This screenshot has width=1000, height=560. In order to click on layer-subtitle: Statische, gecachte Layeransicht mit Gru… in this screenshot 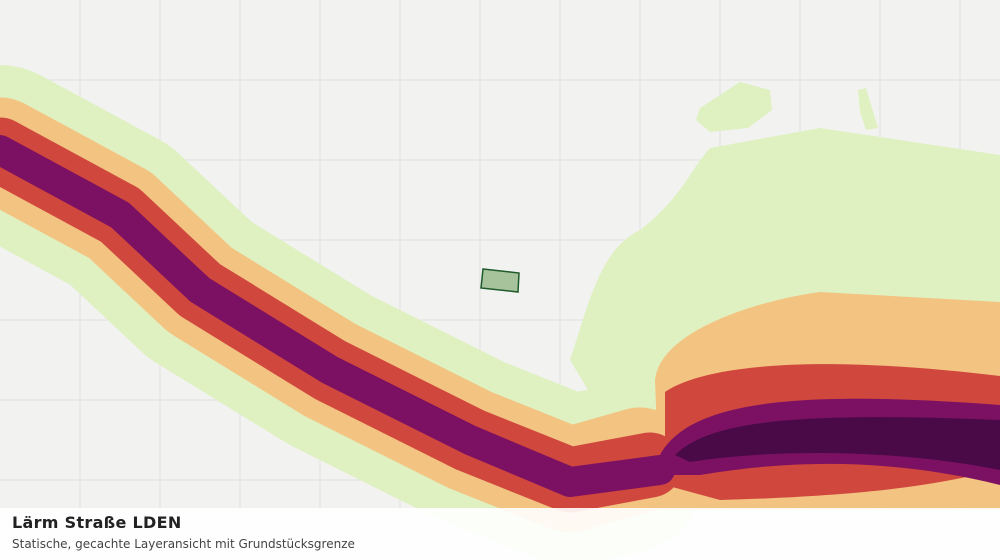, I will do `click(183, 544)`.